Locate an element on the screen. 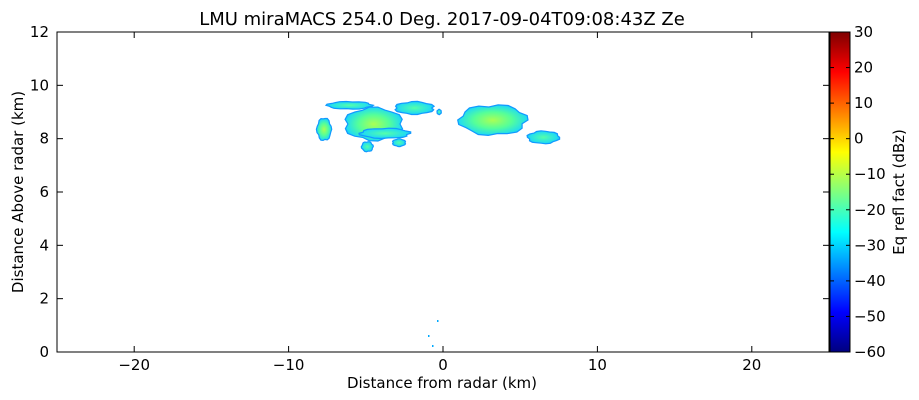  x-tick-label: −10 is located at coordinates (289, 365).